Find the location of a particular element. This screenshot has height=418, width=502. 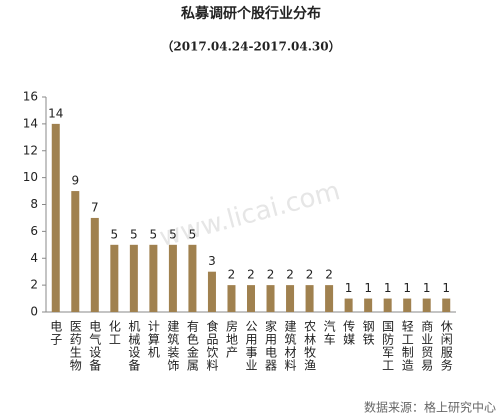

x-tick-label: 计算机 is located at coordinates (153, 339).